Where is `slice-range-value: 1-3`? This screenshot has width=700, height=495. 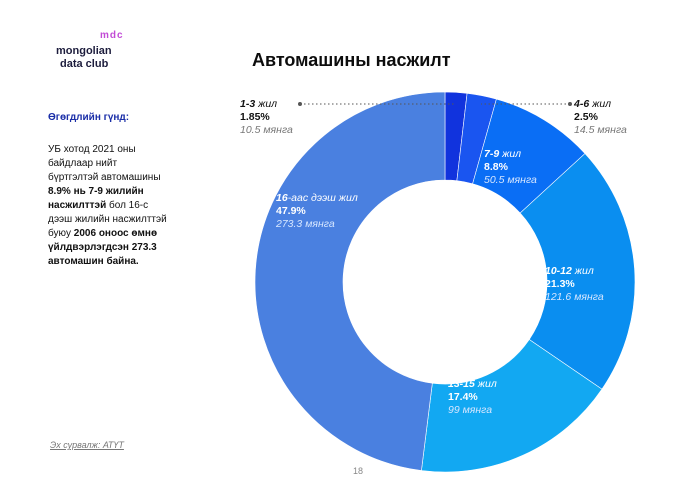
slice-range-value: 1-3 is located at coordinates (248, 104).